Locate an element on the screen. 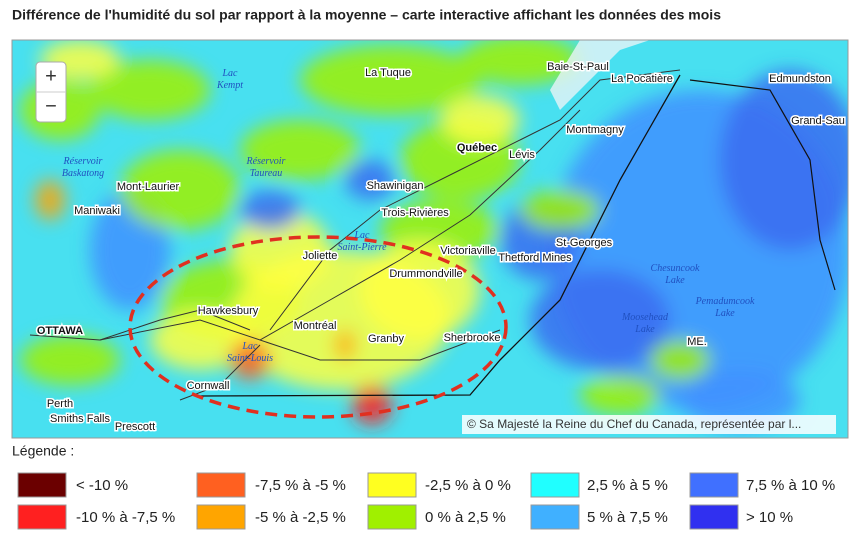  place-label: OTTAWA is located at coordinates (60, 331).